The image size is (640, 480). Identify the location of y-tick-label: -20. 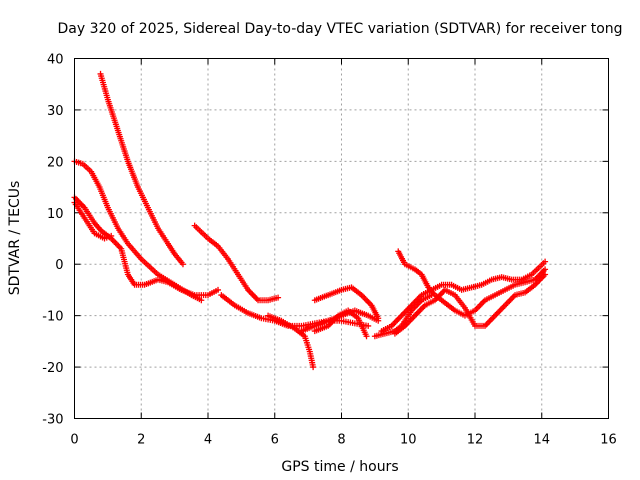
(52, 368).